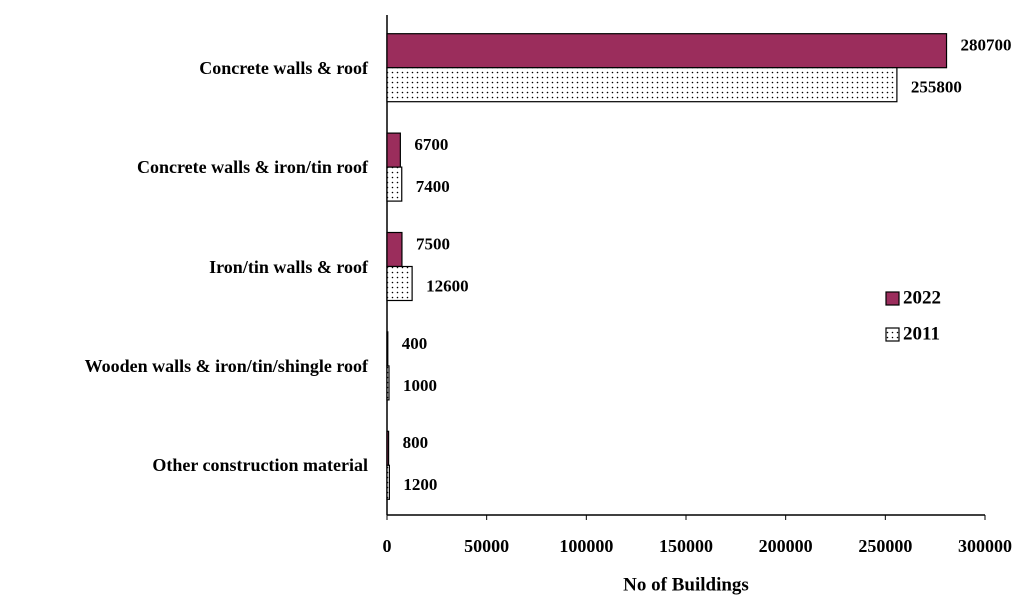 The height and width of the screenshot is (599, 1034). Describe the element at coordinates (387, 546) in the screenshot. I see `x-tick-label: 0` at that location.